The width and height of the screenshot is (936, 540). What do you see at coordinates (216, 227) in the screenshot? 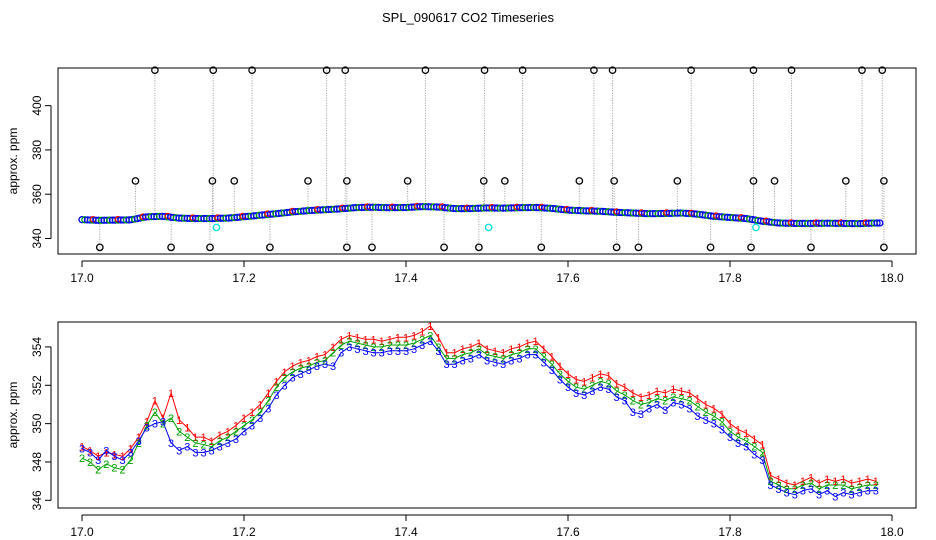
I see `flagged-point` at bounding box center [216, 227].